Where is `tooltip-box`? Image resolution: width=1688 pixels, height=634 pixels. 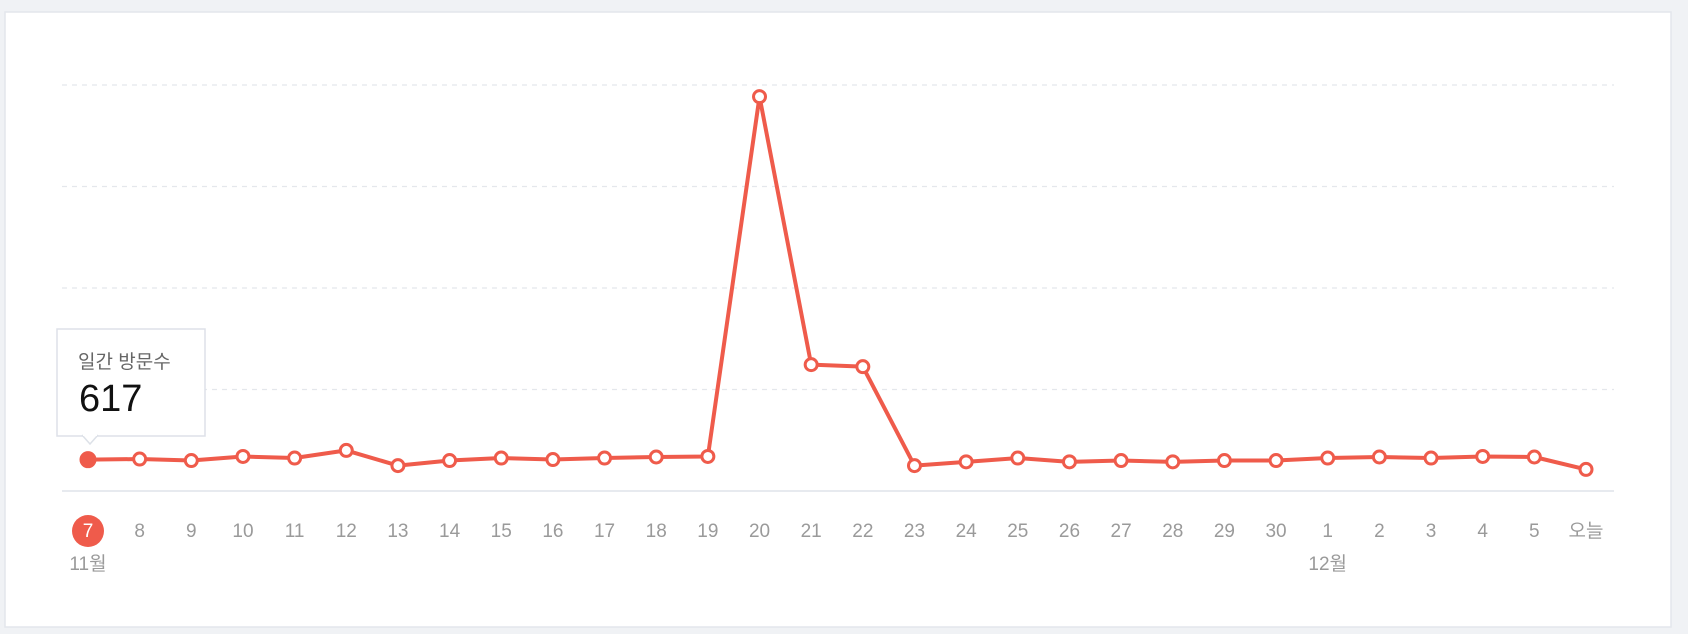
tooltip-box is located at coordinates (131, 382).